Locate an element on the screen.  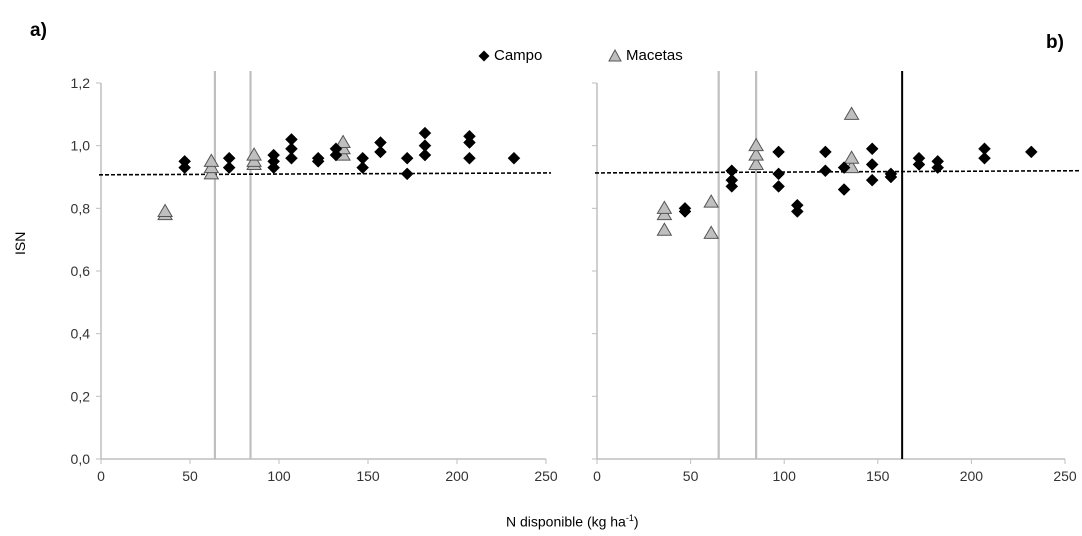
legend-item-campo: Campo is located at coordinates (510, 55).